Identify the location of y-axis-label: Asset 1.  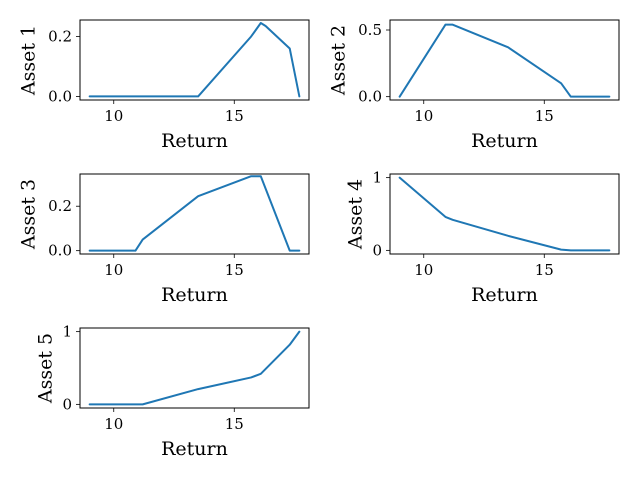
(29, 60).